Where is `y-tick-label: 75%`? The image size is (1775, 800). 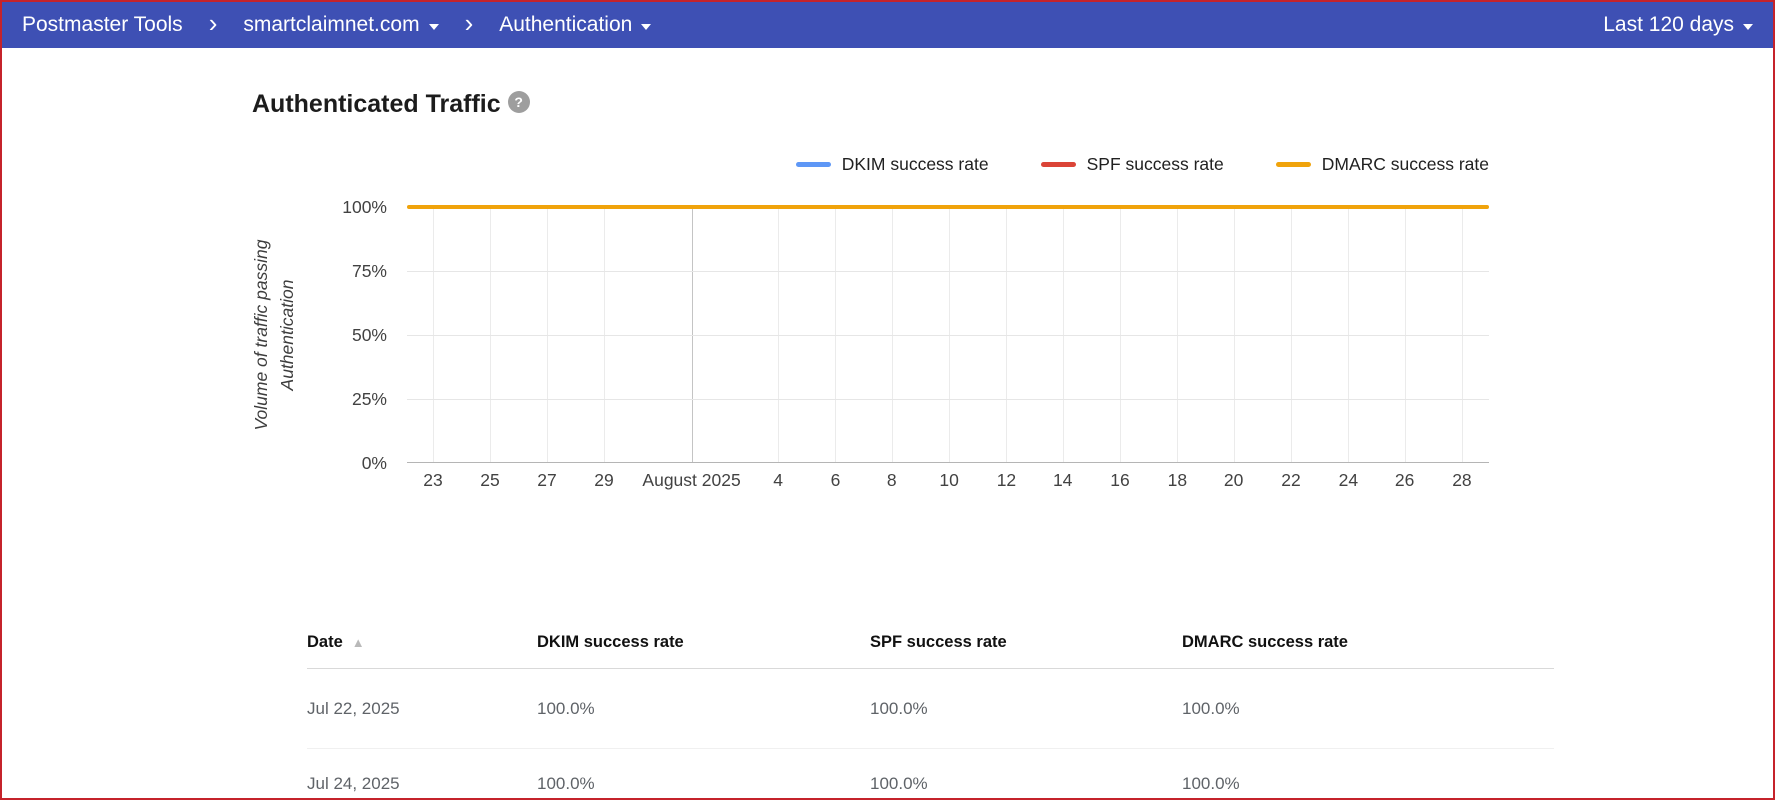 y-tick-label: 75% is located at coordinates (369, 271).